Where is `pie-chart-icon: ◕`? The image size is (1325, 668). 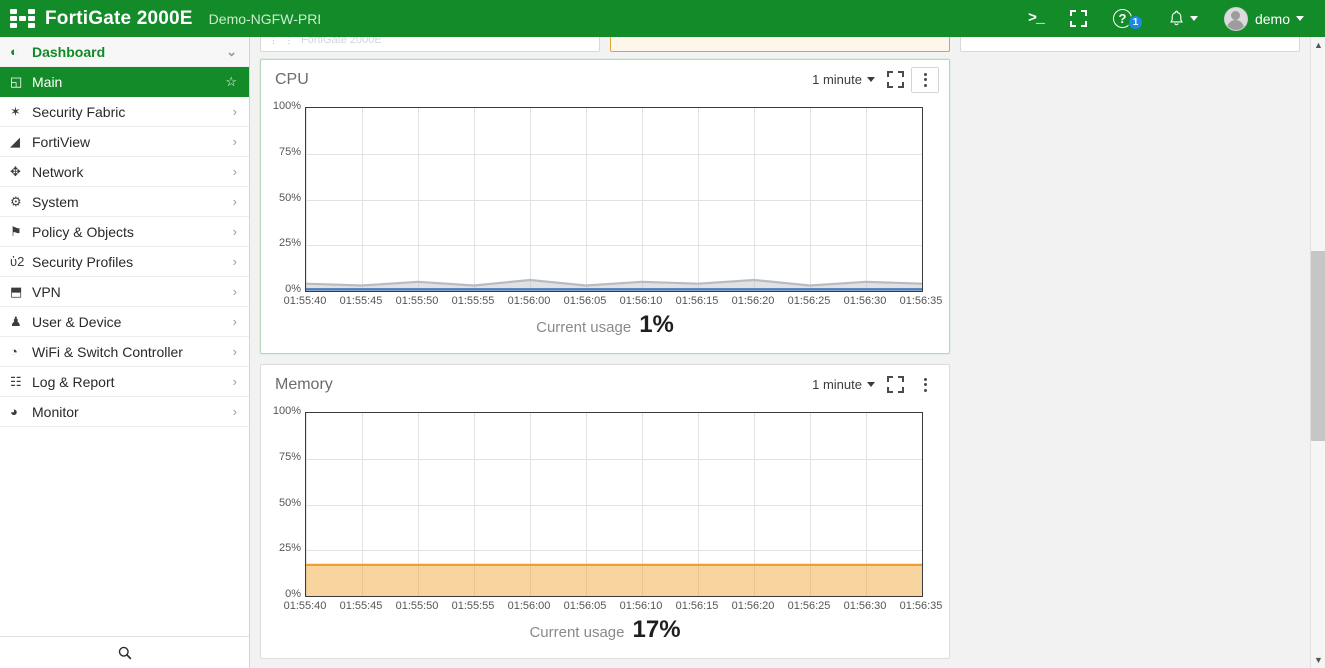 pie-chart-icon: ◕ is located at coordinates (14, 411).